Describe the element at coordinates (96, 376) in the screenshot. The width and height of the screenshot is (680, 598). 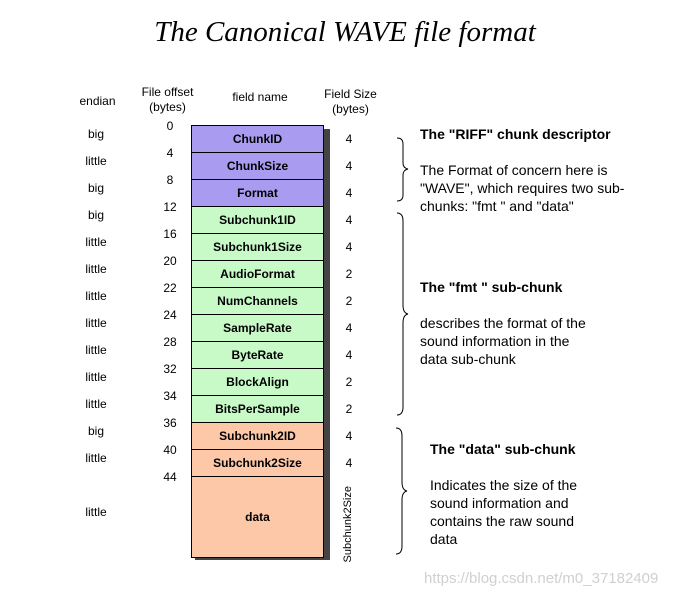
I see `endian-BlockAlign: little` at that location.